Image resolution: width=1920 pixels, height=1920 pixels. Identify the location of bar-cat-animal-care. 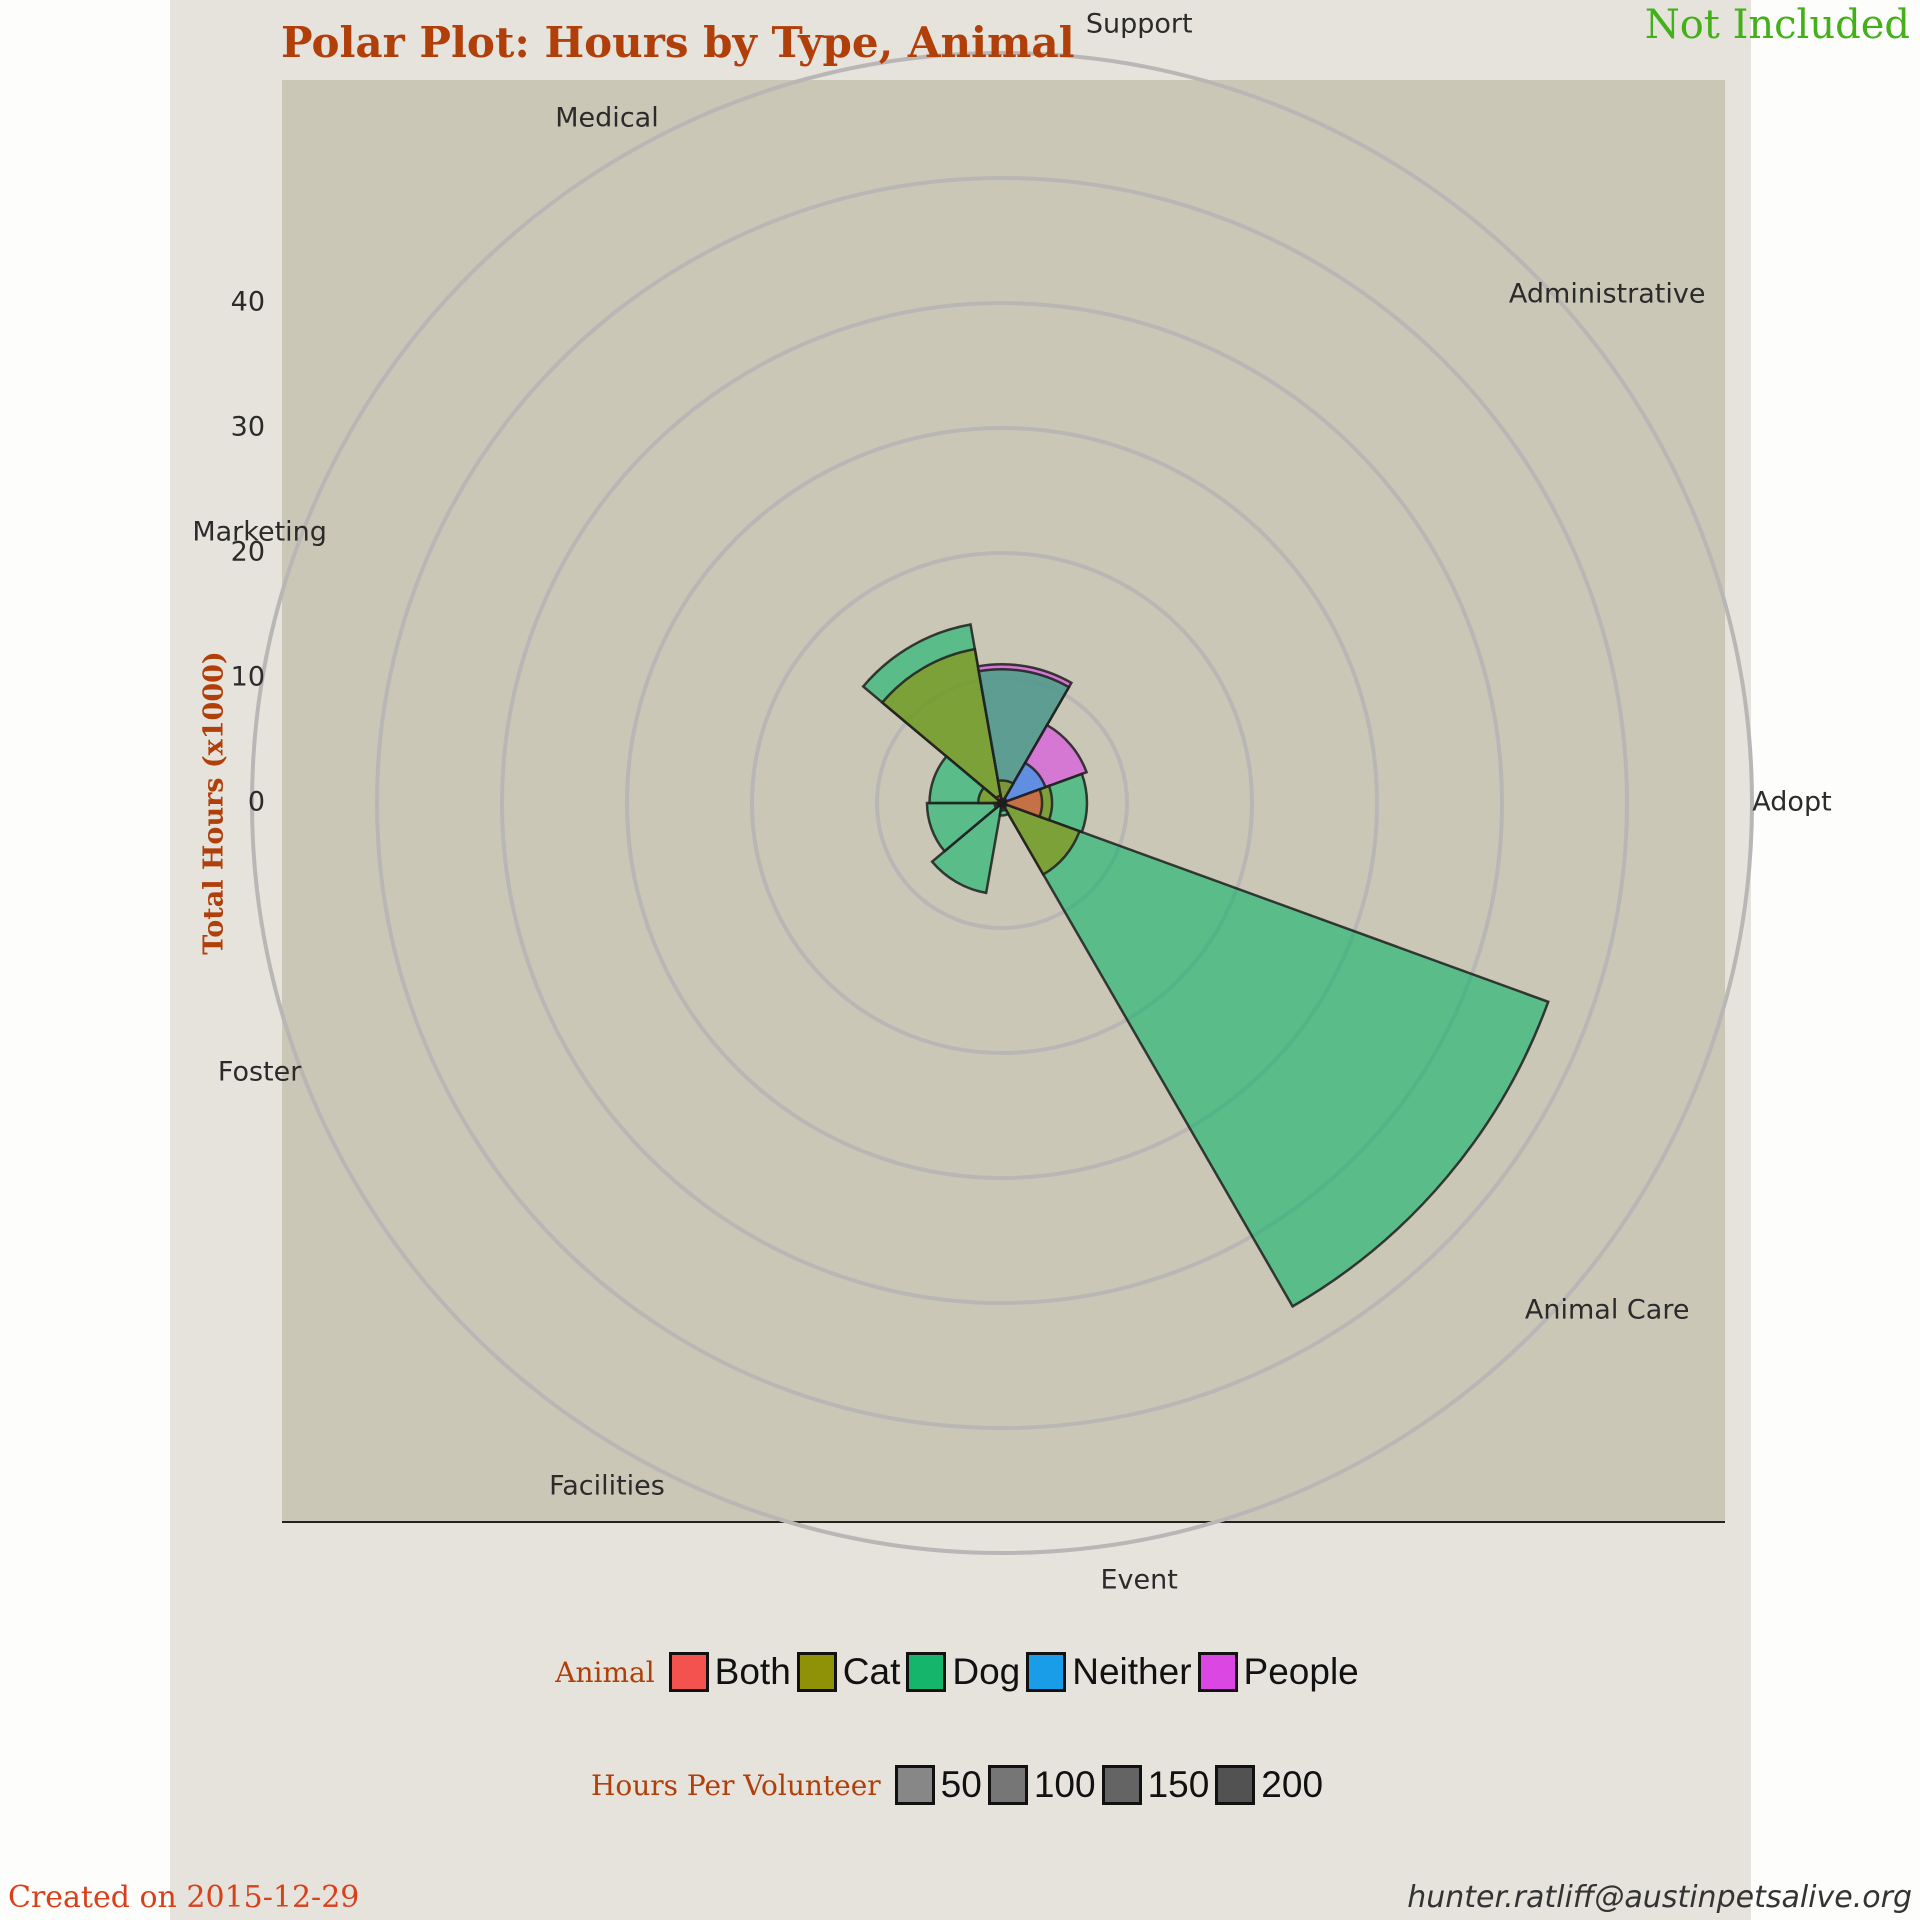
(1040, 838).